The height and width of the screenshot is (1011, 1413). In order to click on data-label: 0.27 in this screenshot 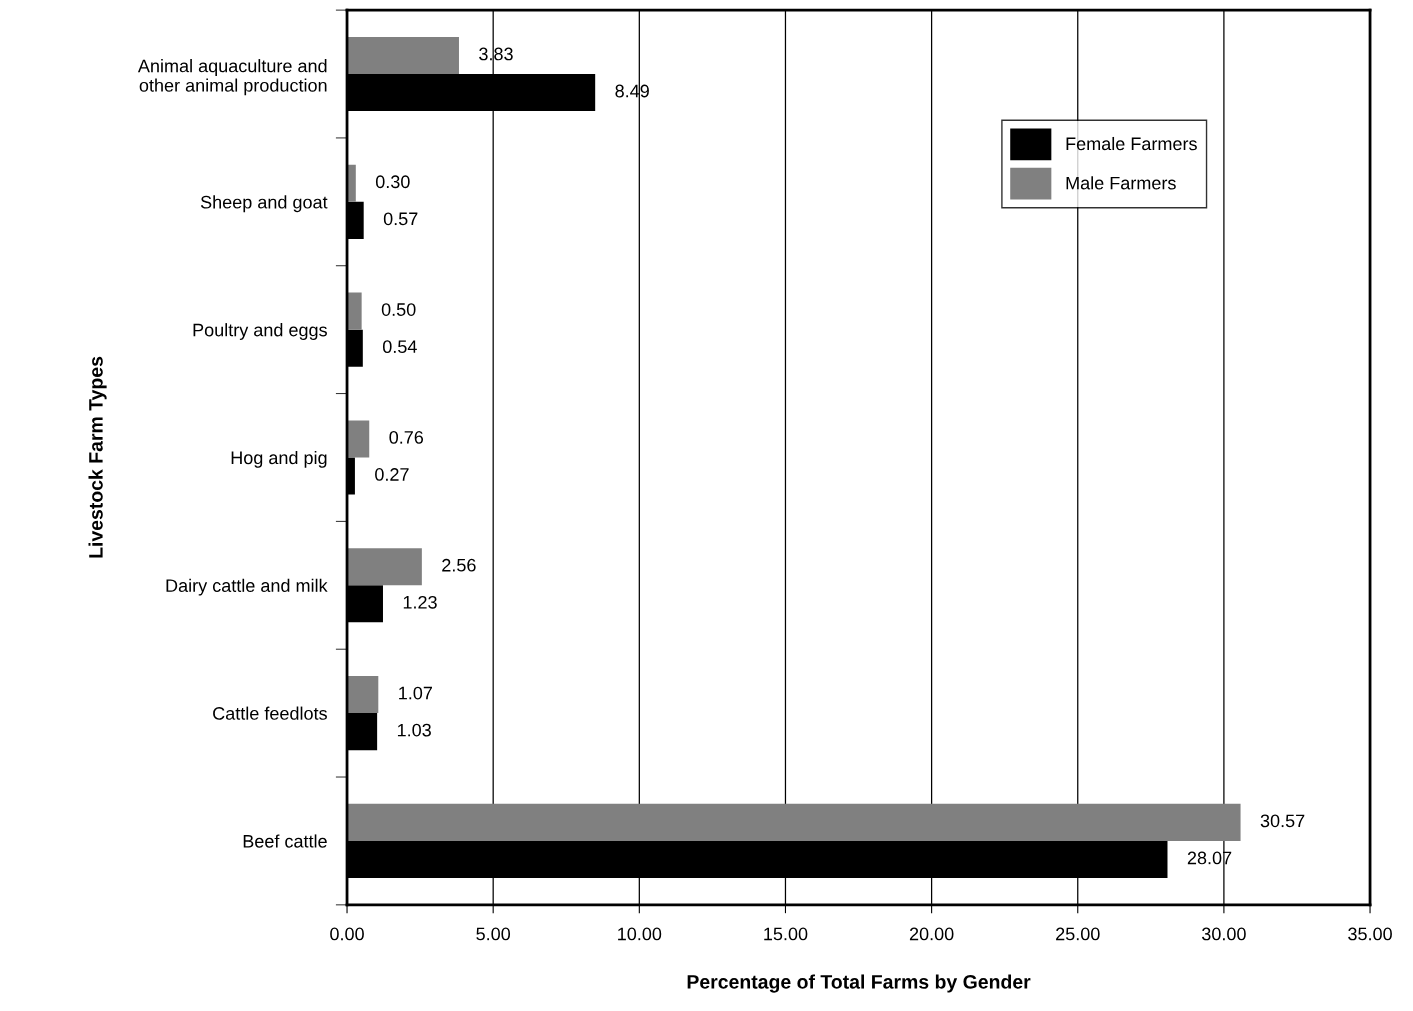, I will do `click(392, 474)`.